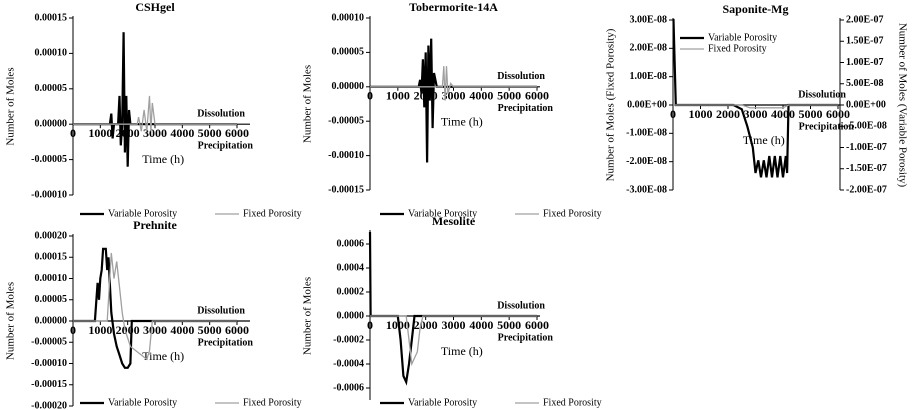  What do you see at coordinates (453, 7) in the screenshot?
I see `chart-title: Tobermorite-14A` at bounding box center [453, 7].